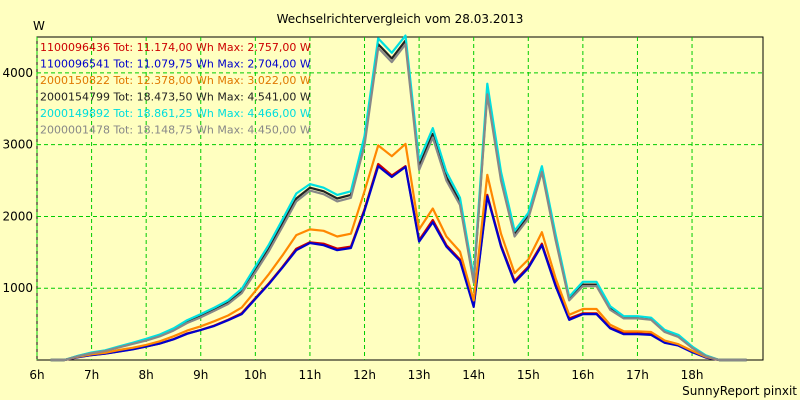 The width and height of the screenshot is (800, 400). Describe the element at coordinates (309, 375) in the screenshot. I see `x-tick-label: 11h` at that location.